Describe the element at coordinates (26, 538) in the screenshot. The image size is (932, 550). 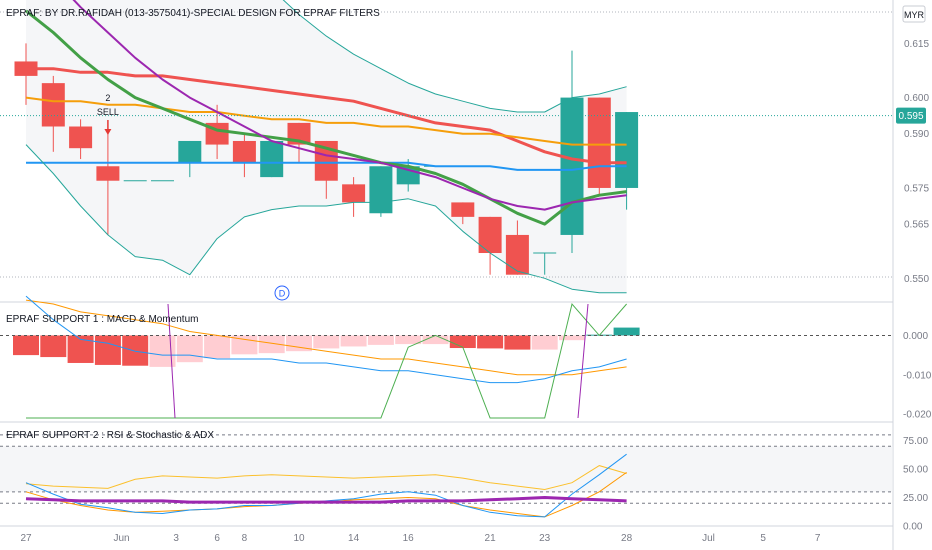
I see `time-tick-label: 27` at that location.